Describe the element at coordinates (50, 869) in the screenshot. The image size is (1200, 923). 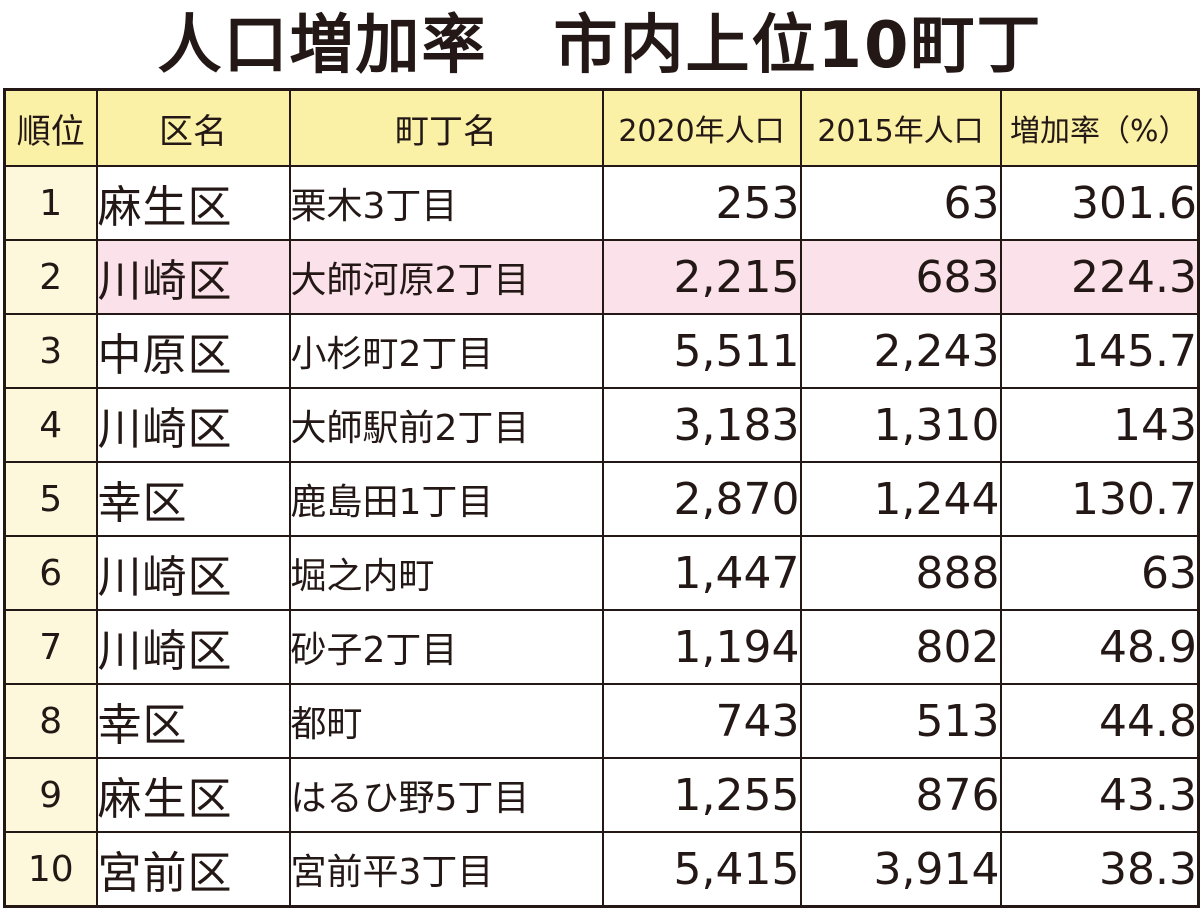
I see `rank-cell: 10` at that location.